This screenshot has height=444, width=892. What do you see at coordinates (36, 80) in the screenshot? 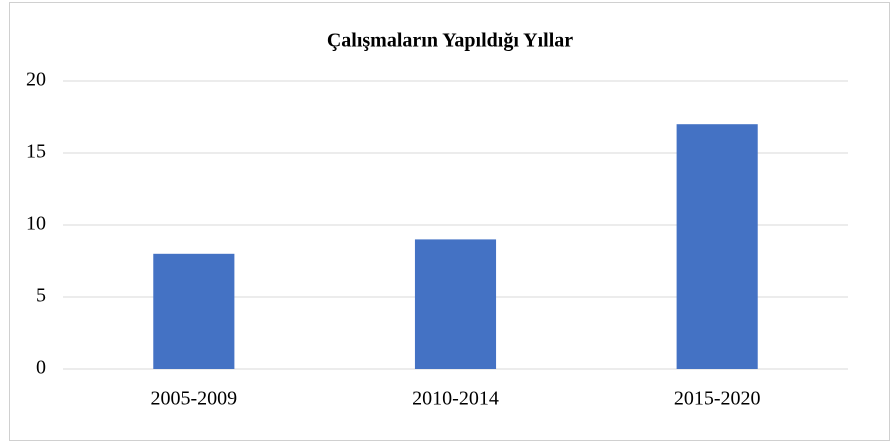
I see `y-tick-label: 20` at bounding box center [36, 80].